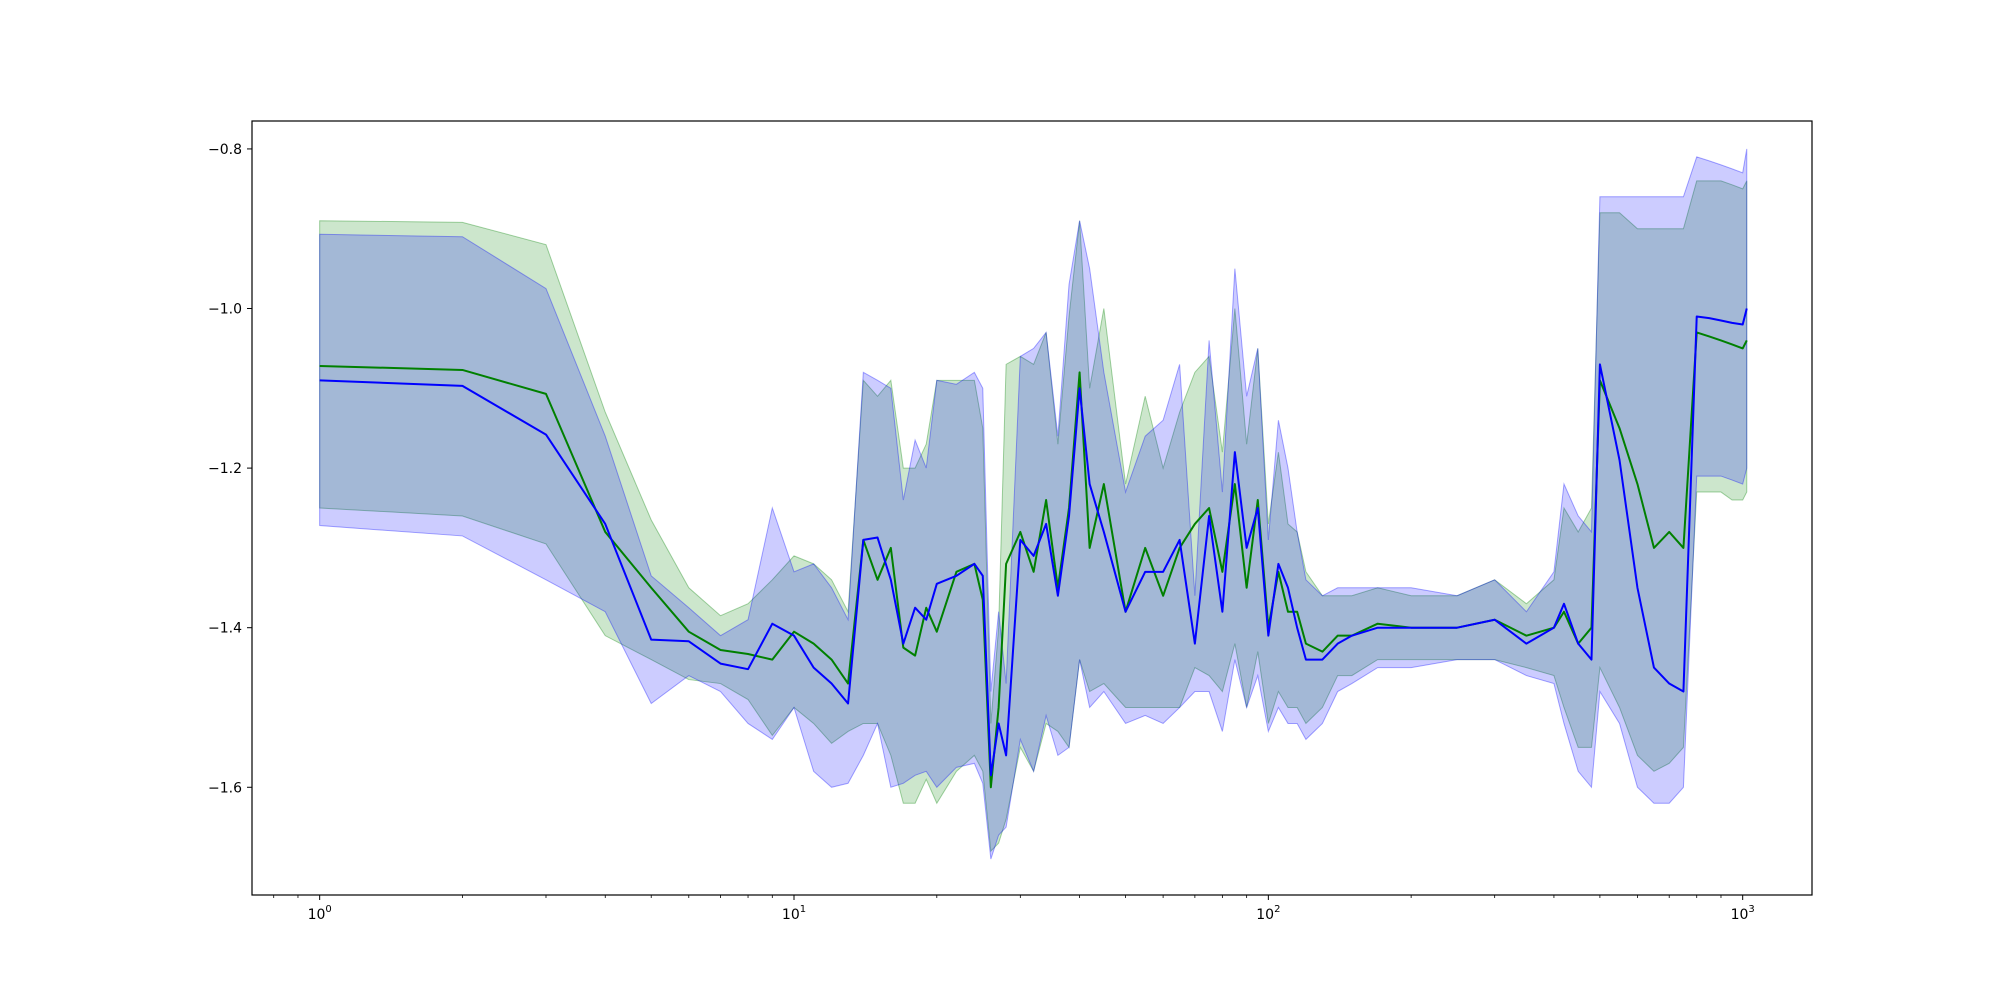 This screenshot has height=1000, width=2000. Describe the element at coordinates (1268, 913) in the screenshot. I see `x-tick-label: 10²` at that location.